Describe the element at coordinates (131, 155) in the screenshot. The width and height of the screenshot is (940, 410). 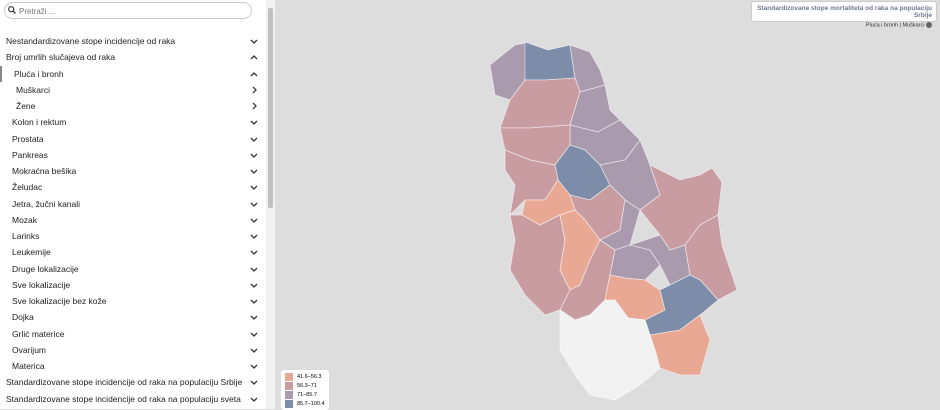
I see `menu-item: Pankreas` at that location.